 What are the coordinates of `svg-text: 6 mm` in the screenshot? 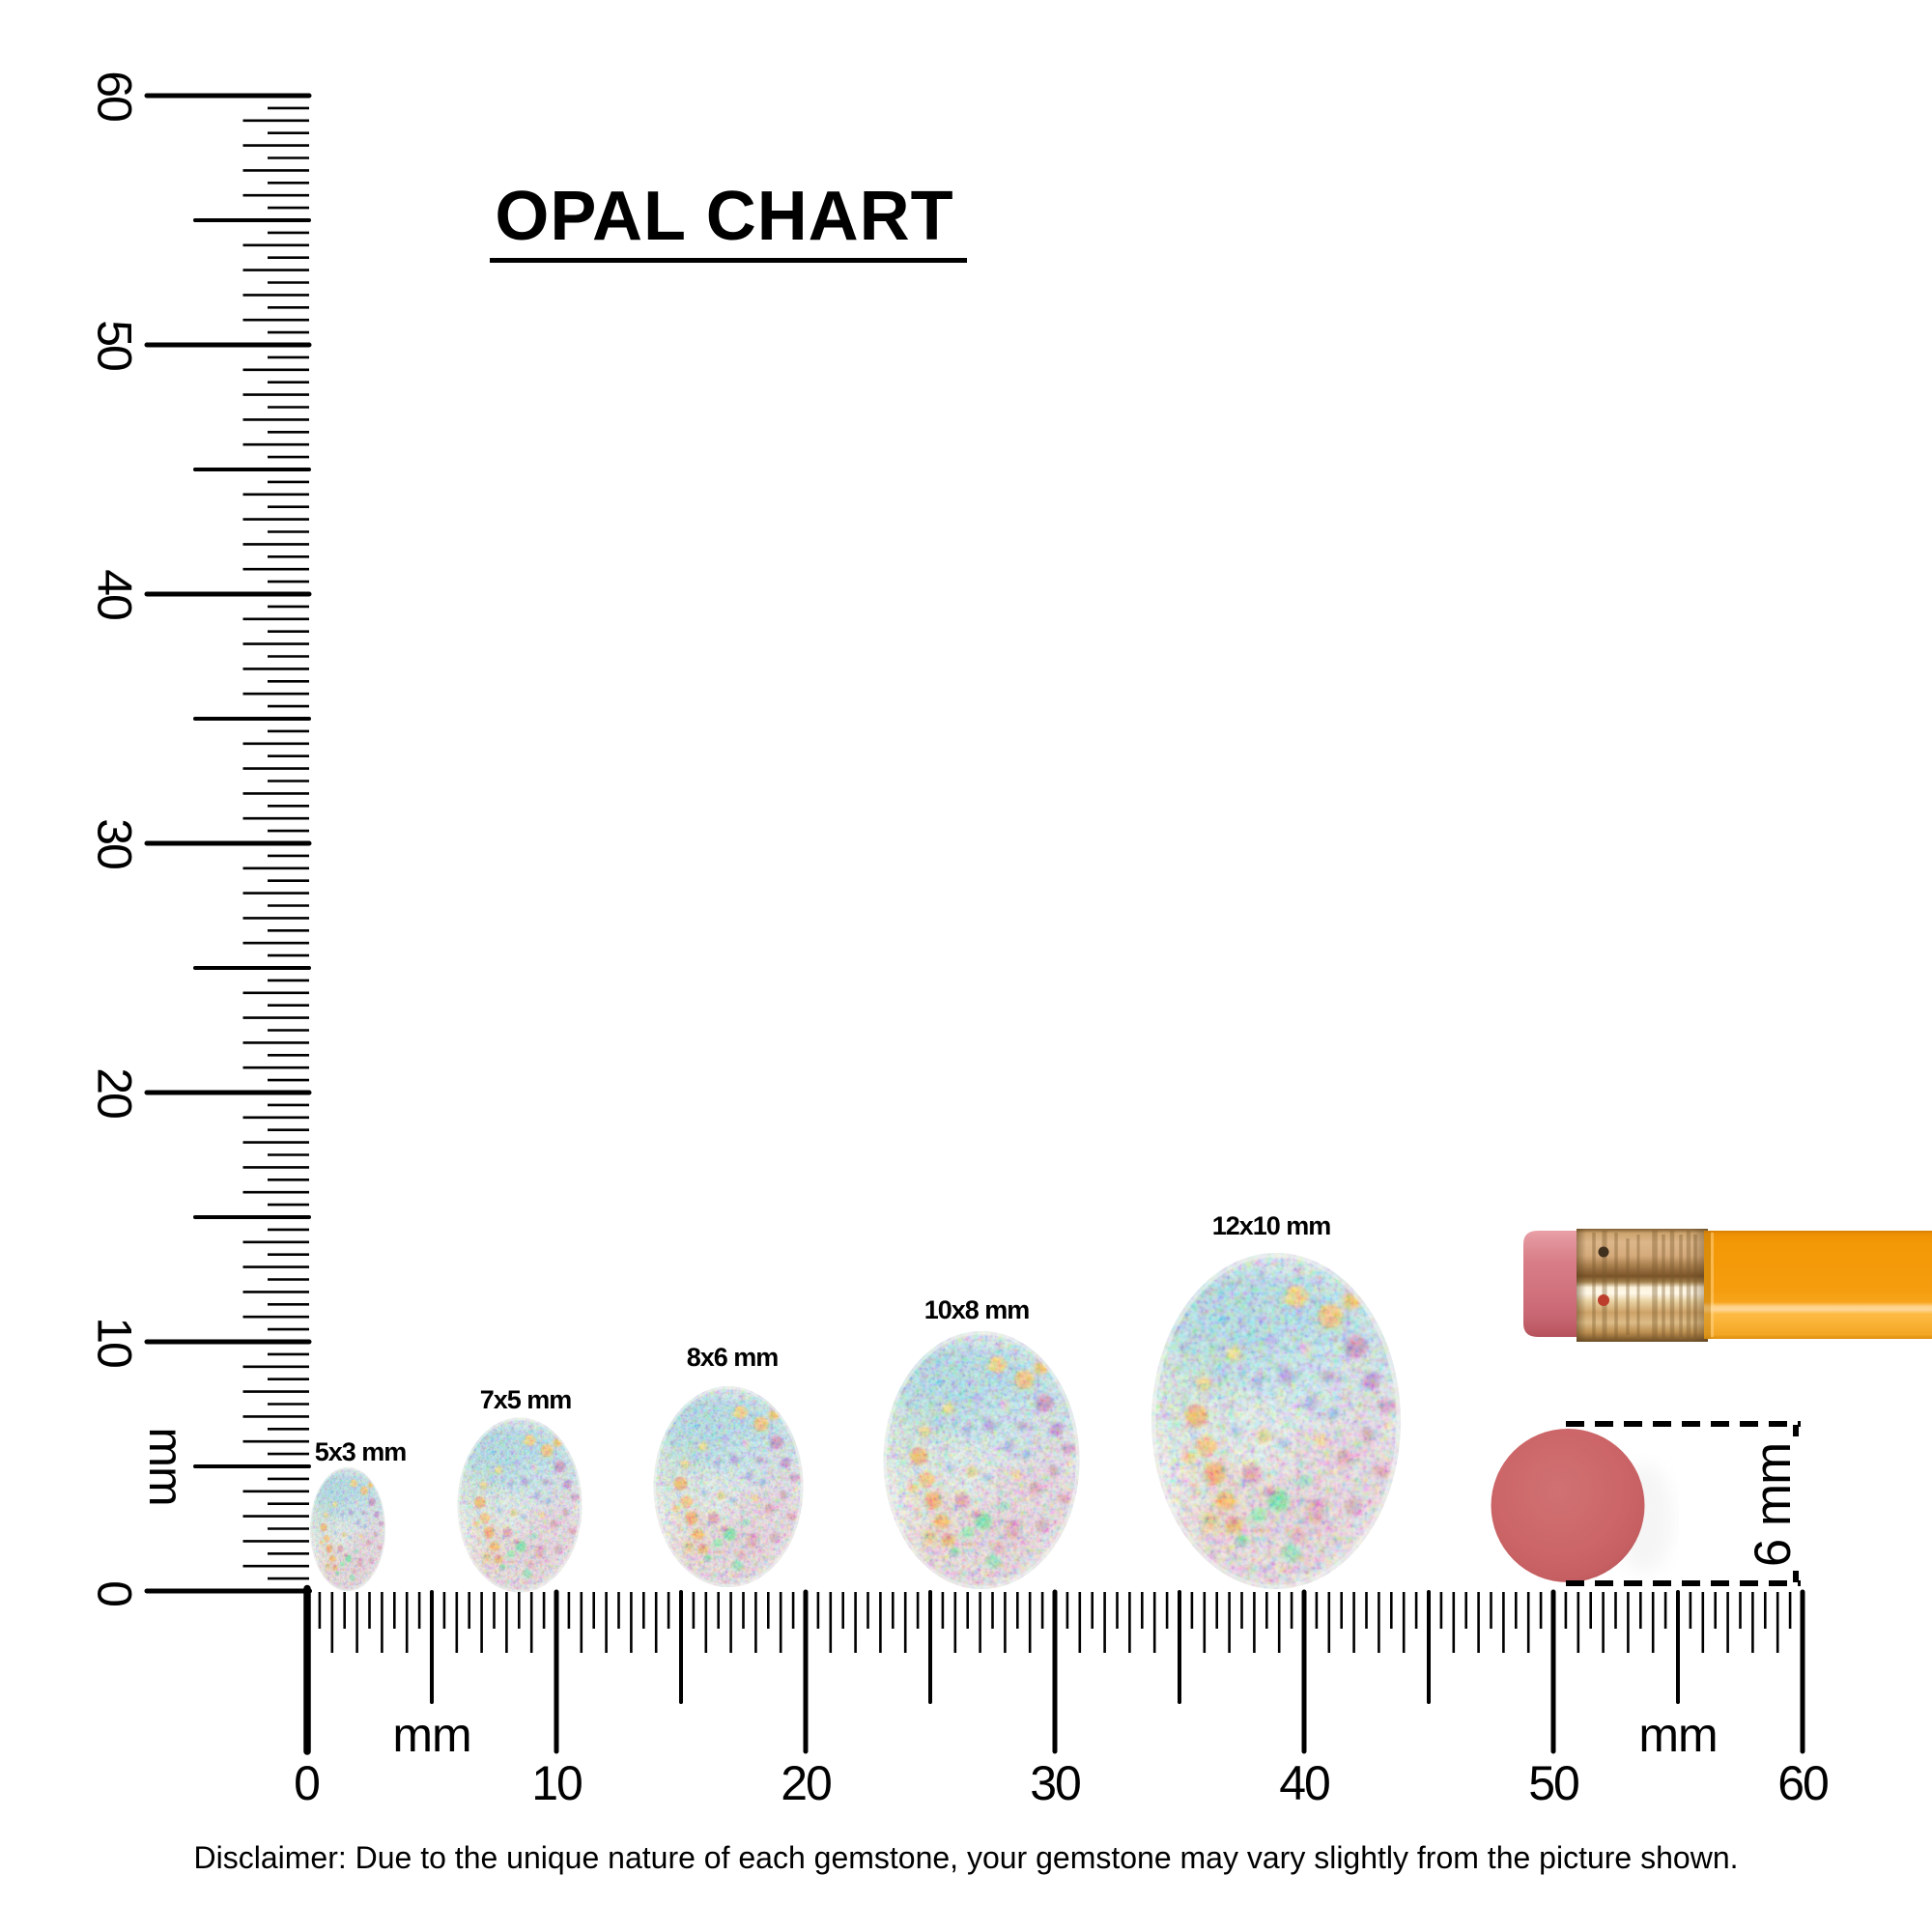 It's located at (1773, 1505).